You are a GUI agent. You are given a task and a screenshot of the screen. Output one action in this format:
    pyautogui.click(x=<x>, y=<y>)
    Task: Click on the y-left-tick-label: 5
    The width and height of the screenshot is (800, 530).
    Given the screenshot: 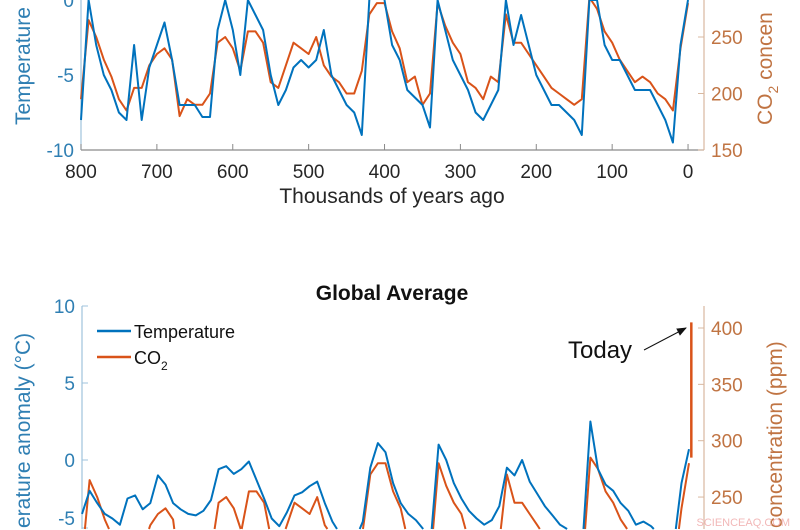 What is the action you would take?
    pyautogui.click(x=69, y=384)
    